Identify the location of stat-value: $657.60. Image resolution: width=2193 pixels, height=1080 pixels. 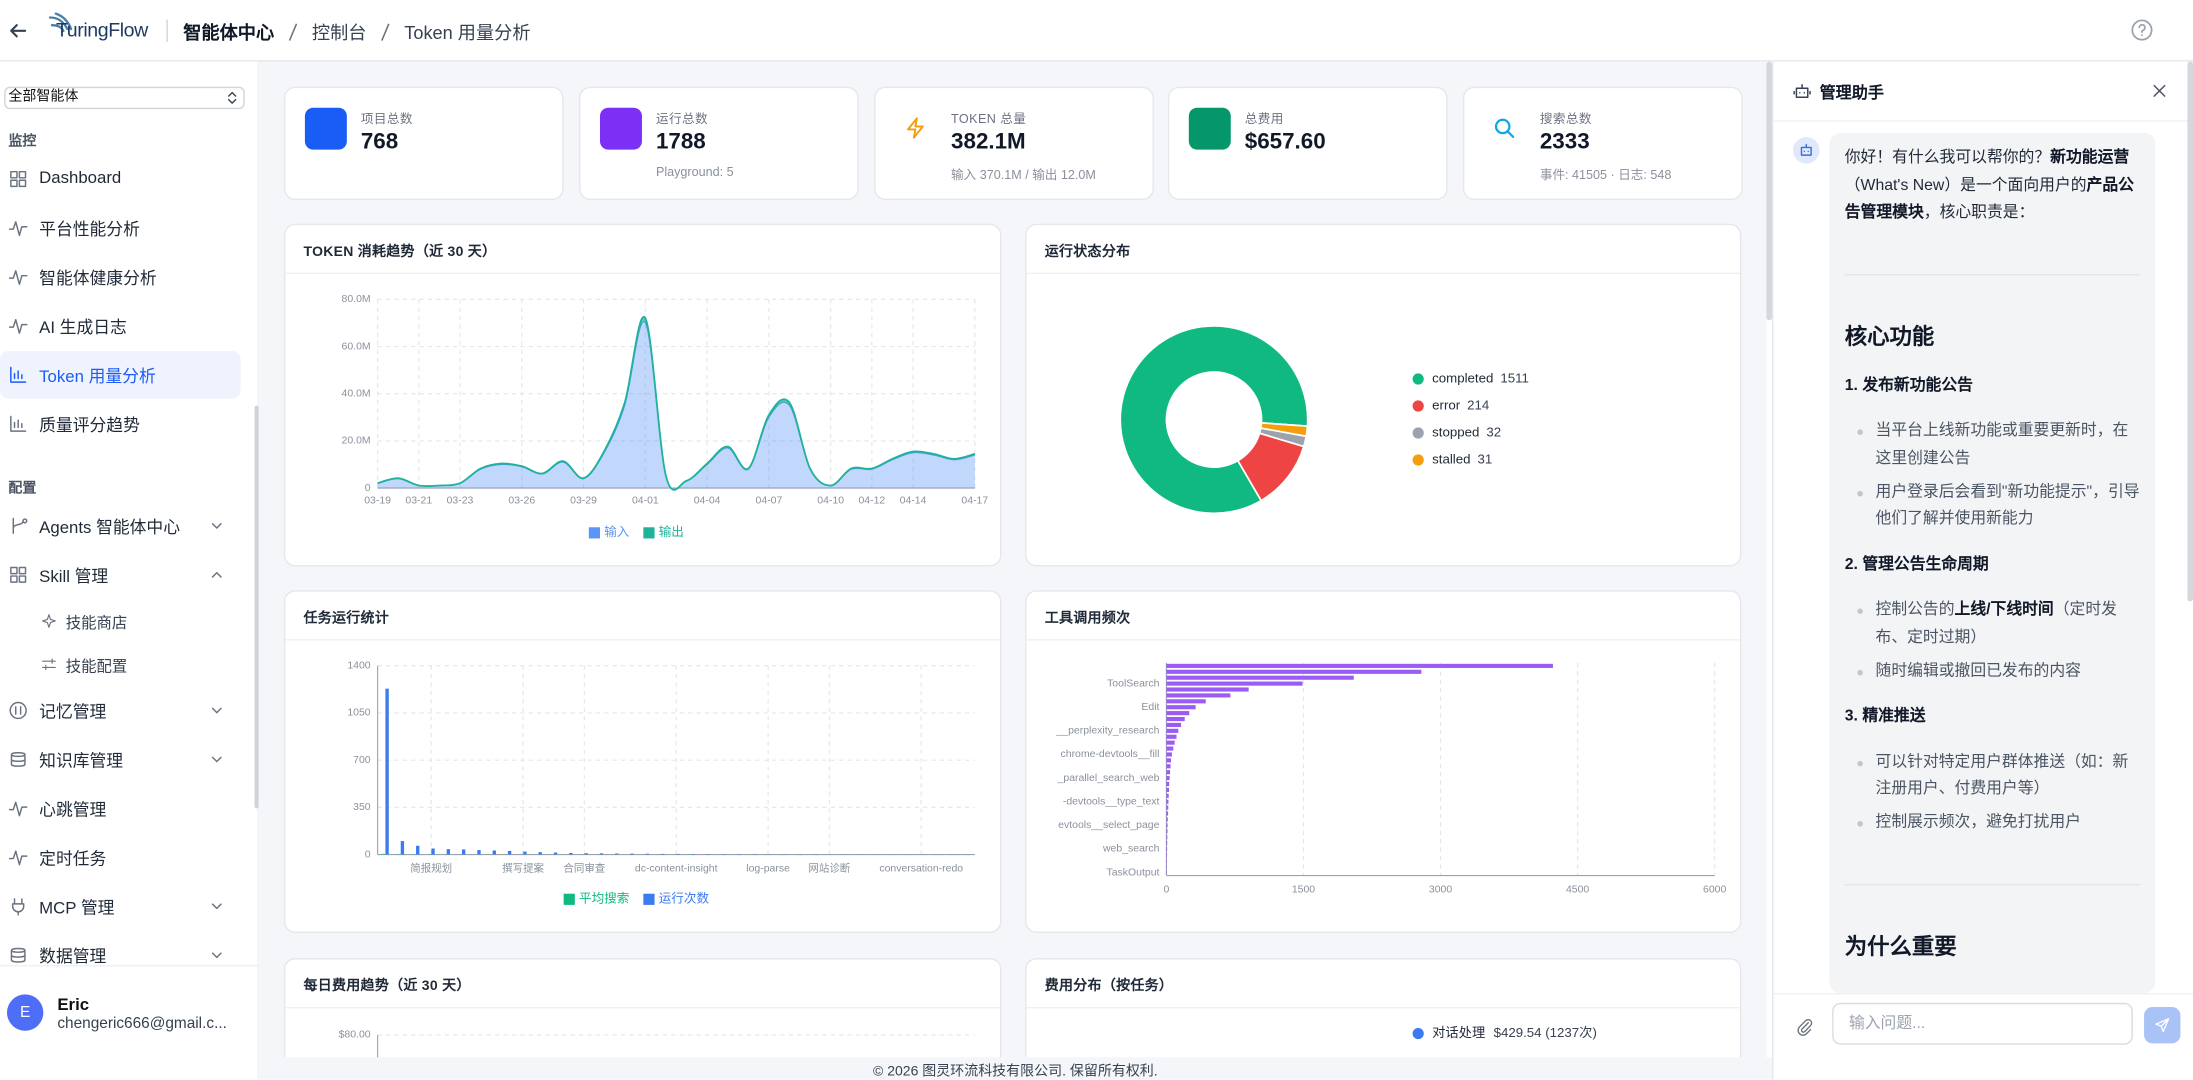
(1285, 142).